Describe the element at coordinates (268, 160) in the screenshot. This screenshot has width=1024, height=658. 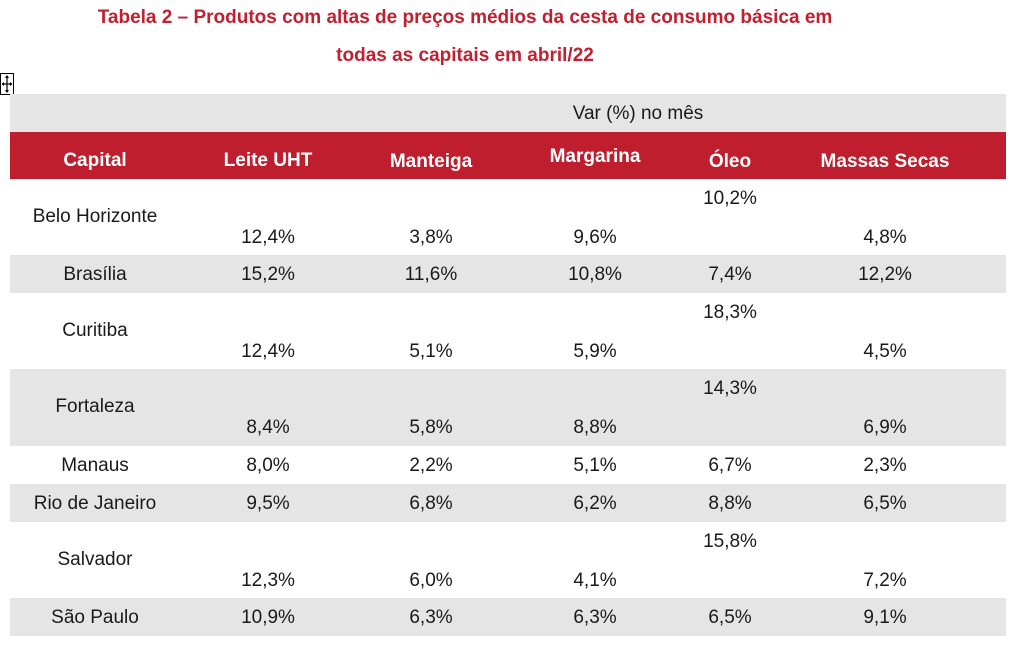
I see `header-leite: Leite UHT` at that location.